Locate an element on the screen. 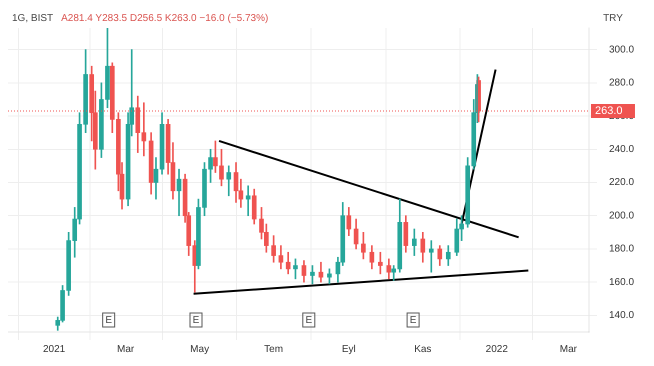 This screenshot has height=366, width=654. ref-line-label: 263.0 is located at coordinates (608, 111).